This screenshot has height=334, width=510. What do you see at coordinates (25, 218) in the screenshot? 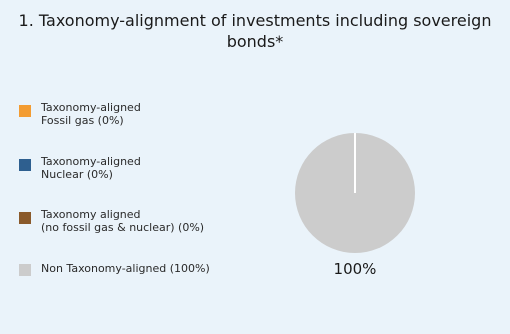
I see `legend-swatch-other-aligned` at bounding box center [25, 218].